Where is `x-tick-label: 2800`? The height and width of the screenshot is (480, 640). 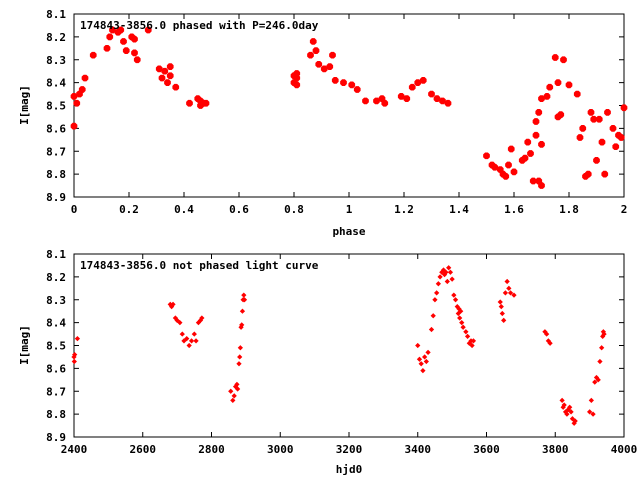
x-tick-label: 2800 is located at coordinates (211, 449).